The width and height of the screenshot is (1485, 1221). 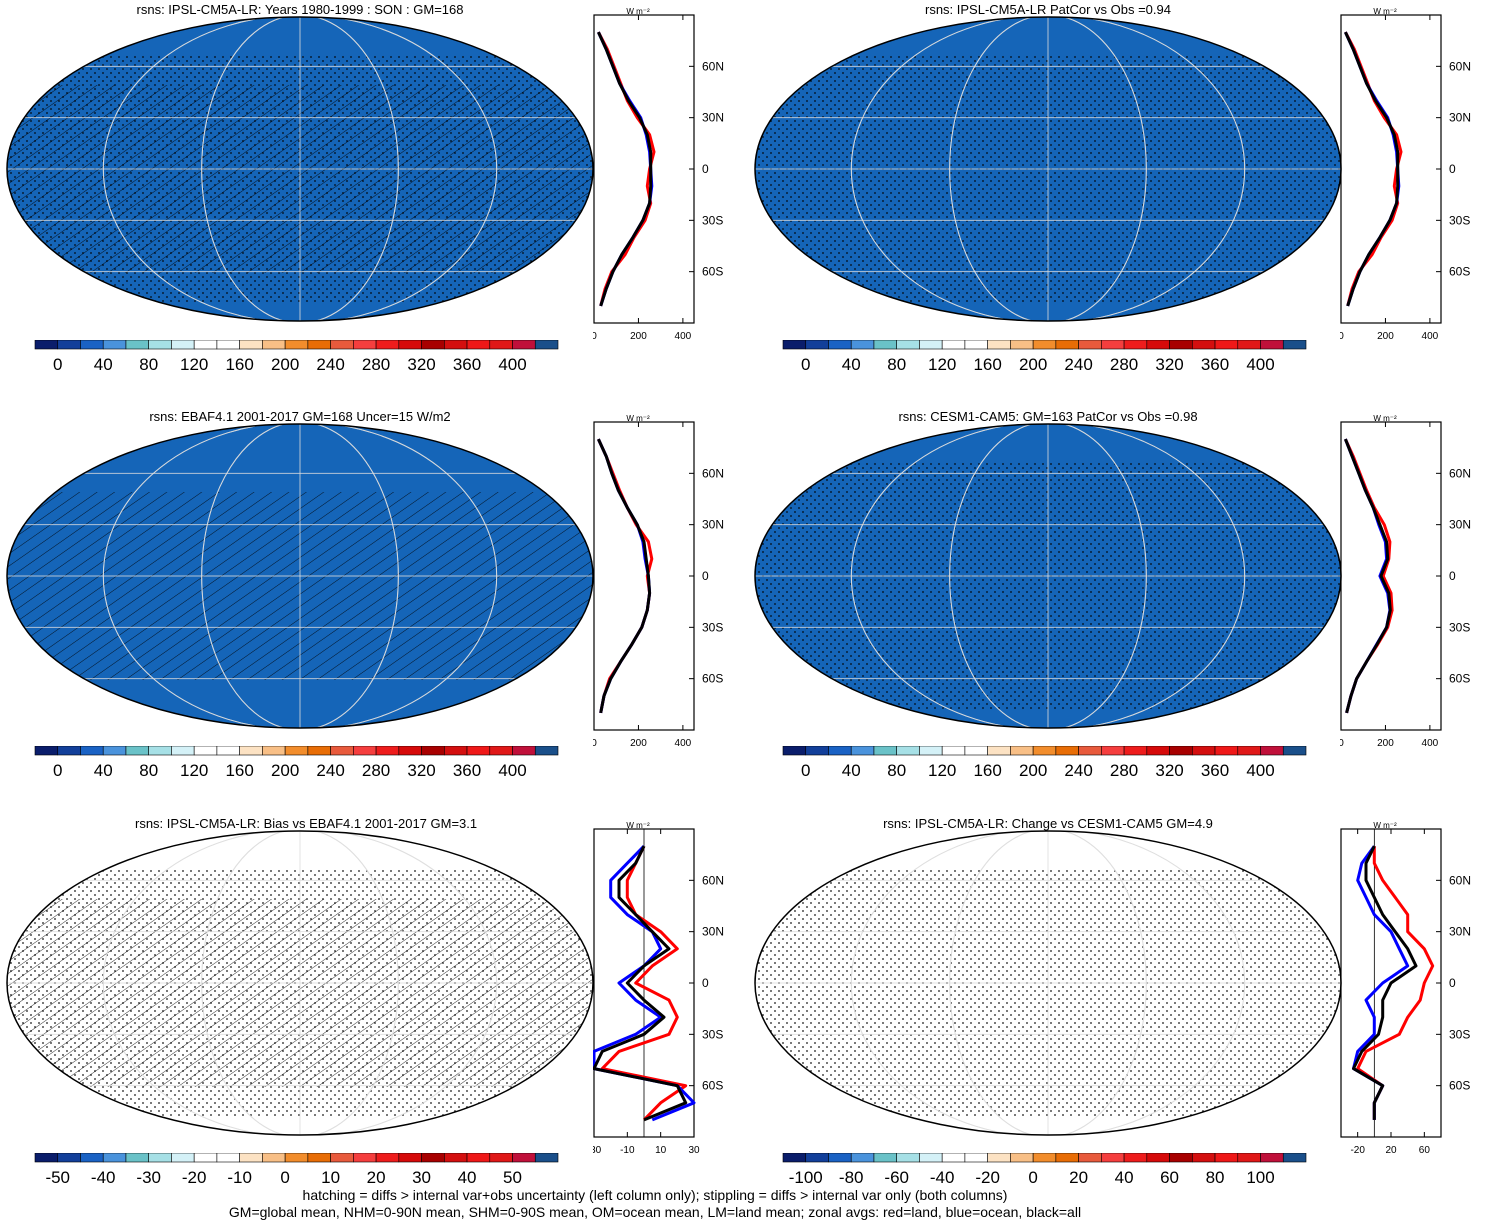 I want to click on zonal-line-land, so click(x=626, y=169).